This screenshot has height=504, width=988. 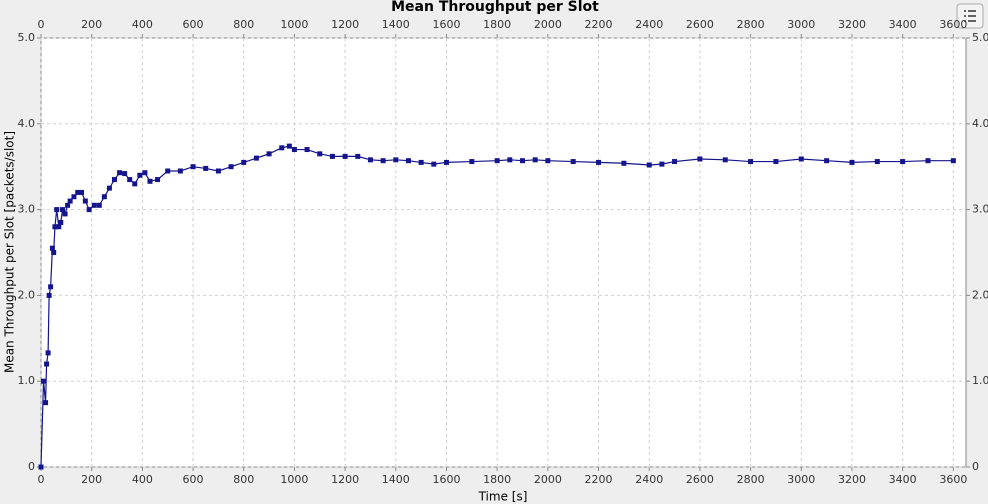 What do you see at coordinates (548, 24) in the screenshot?
I see `x-tick-label-top: 2000` at bounding box center [548, 24].